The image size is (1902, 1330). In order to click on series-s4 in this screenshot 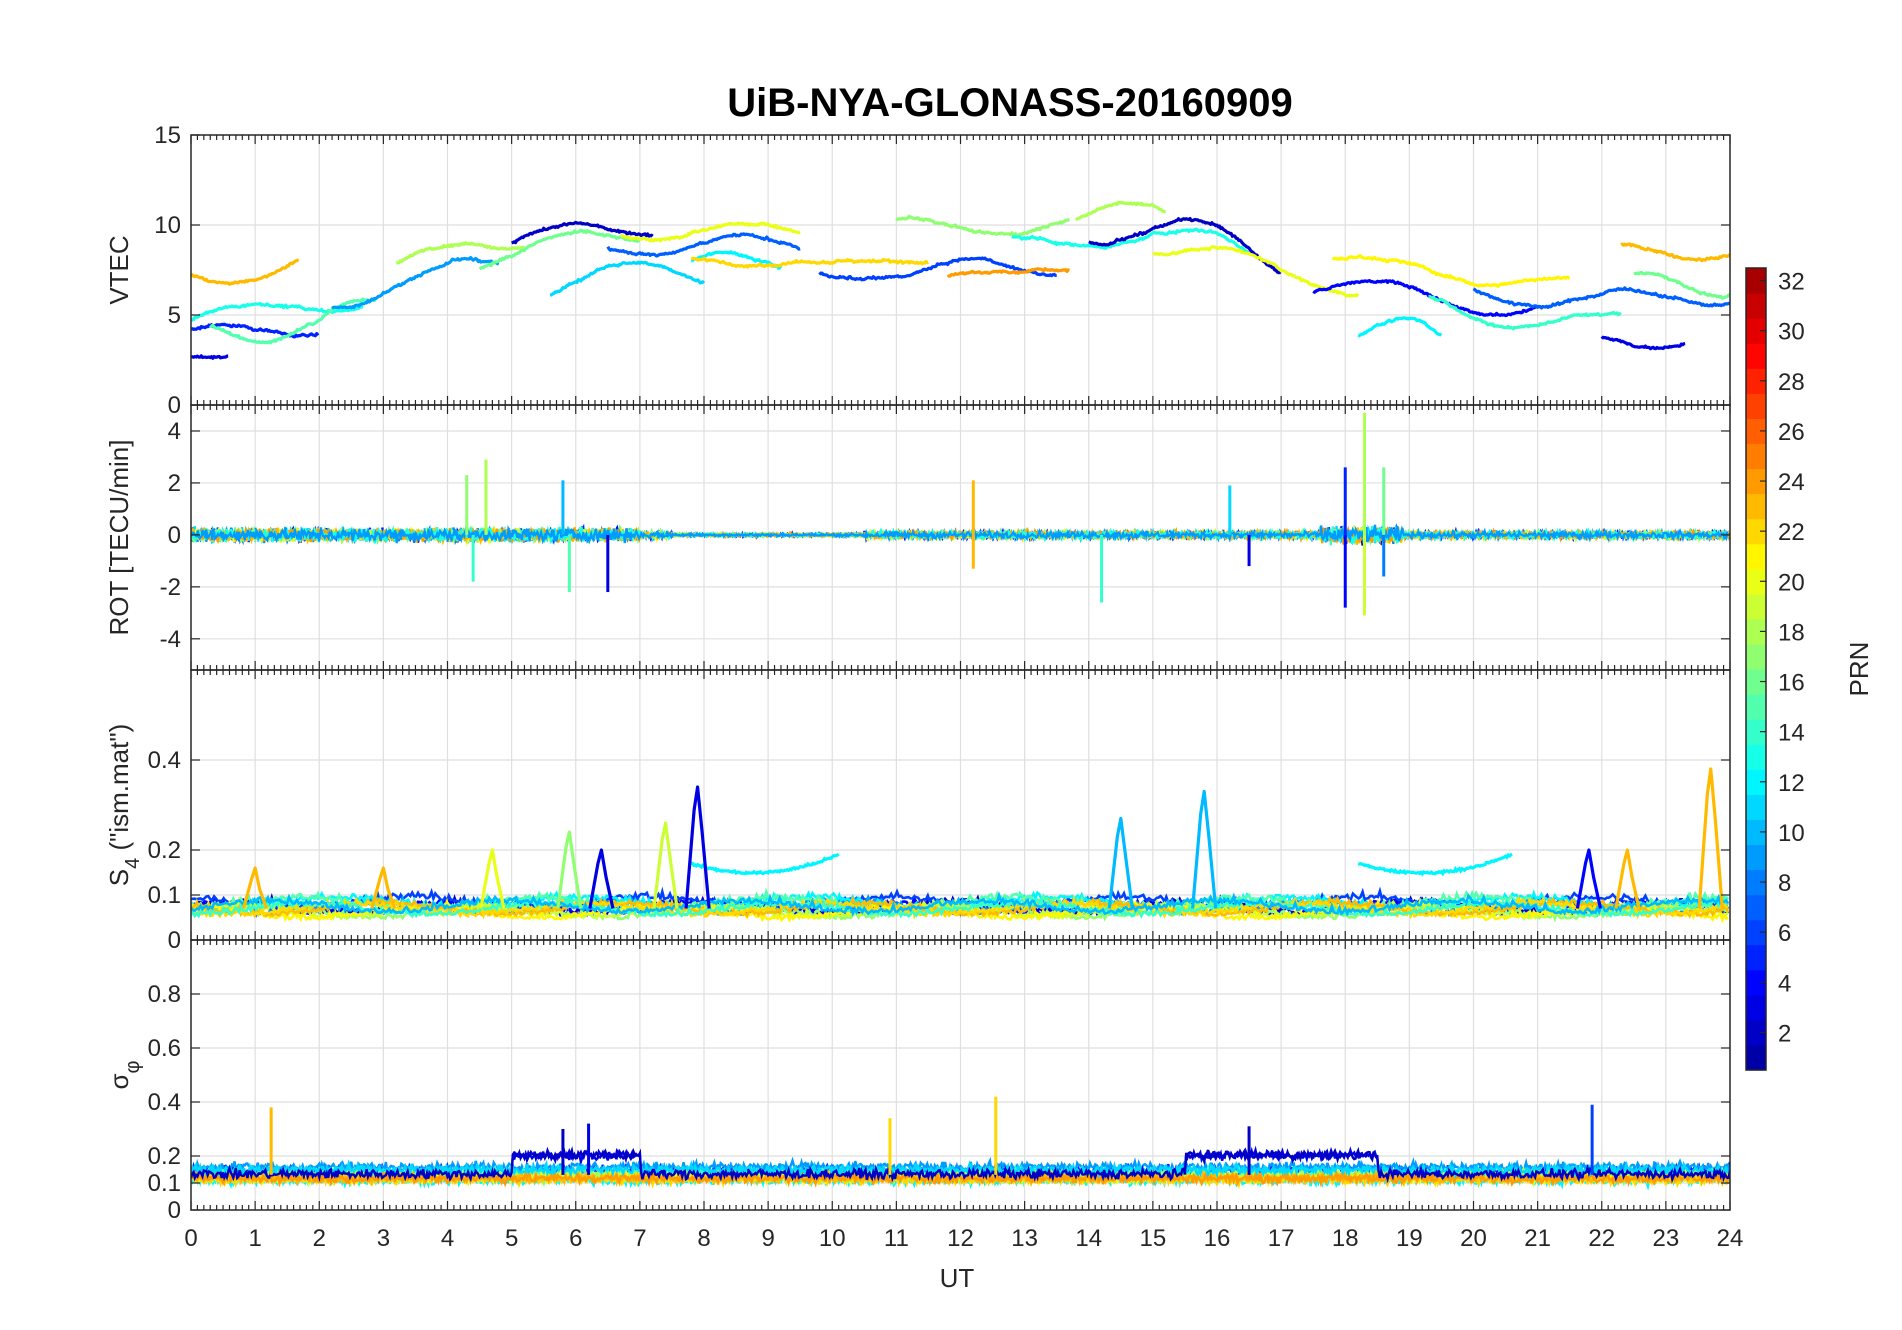, I will do `click(960, 845)`.